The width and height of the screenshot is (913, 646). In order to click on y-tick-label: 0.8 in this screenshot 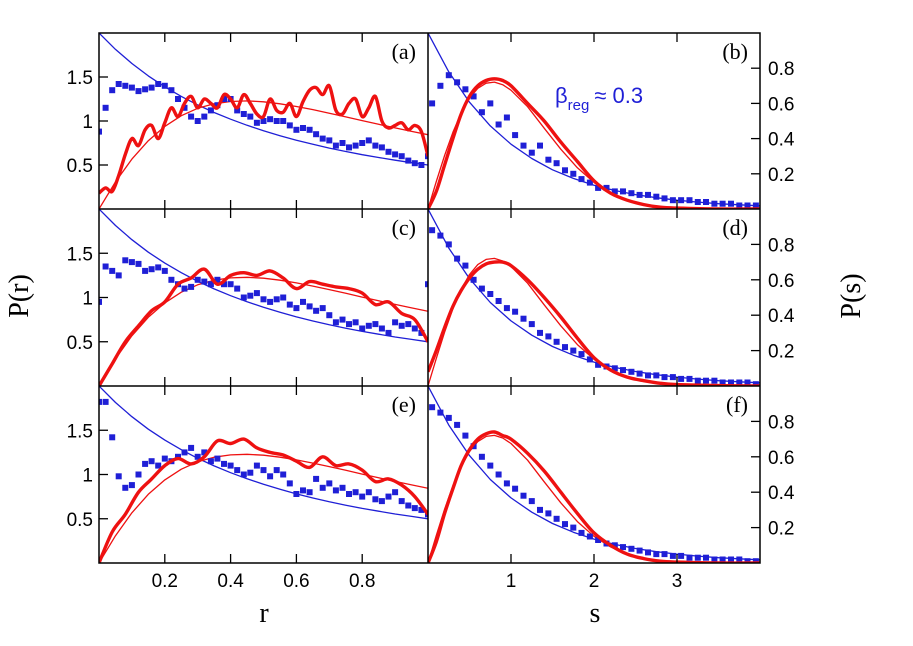, I will do `click(781, 245)`.